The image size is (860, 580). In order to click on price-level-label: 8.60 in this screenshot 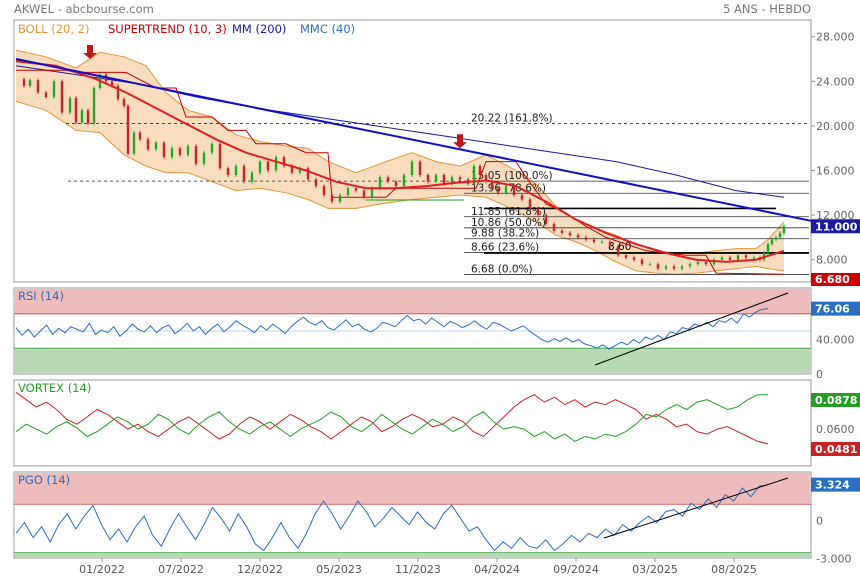, I will do `click(619, 247)`.